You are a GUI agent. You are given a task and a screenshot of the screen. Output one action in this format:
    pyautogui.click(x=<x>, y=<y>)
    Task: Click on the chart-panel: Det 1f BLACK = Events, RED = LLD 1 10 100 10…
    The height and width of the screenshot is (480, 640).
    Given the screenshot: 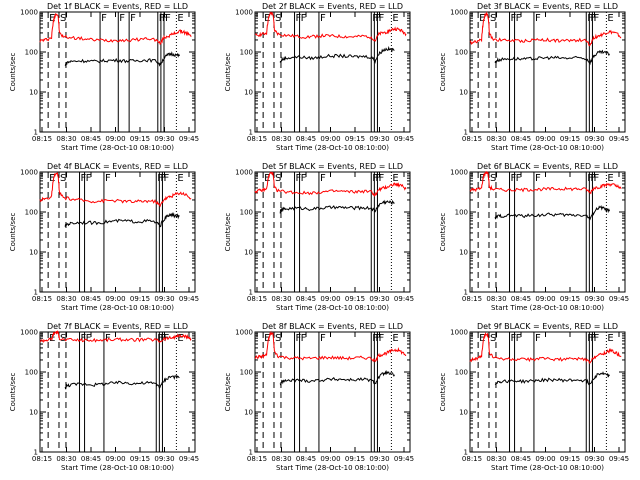 What is the action you would take?
    pyautogui.click(x=104, y=77)
    